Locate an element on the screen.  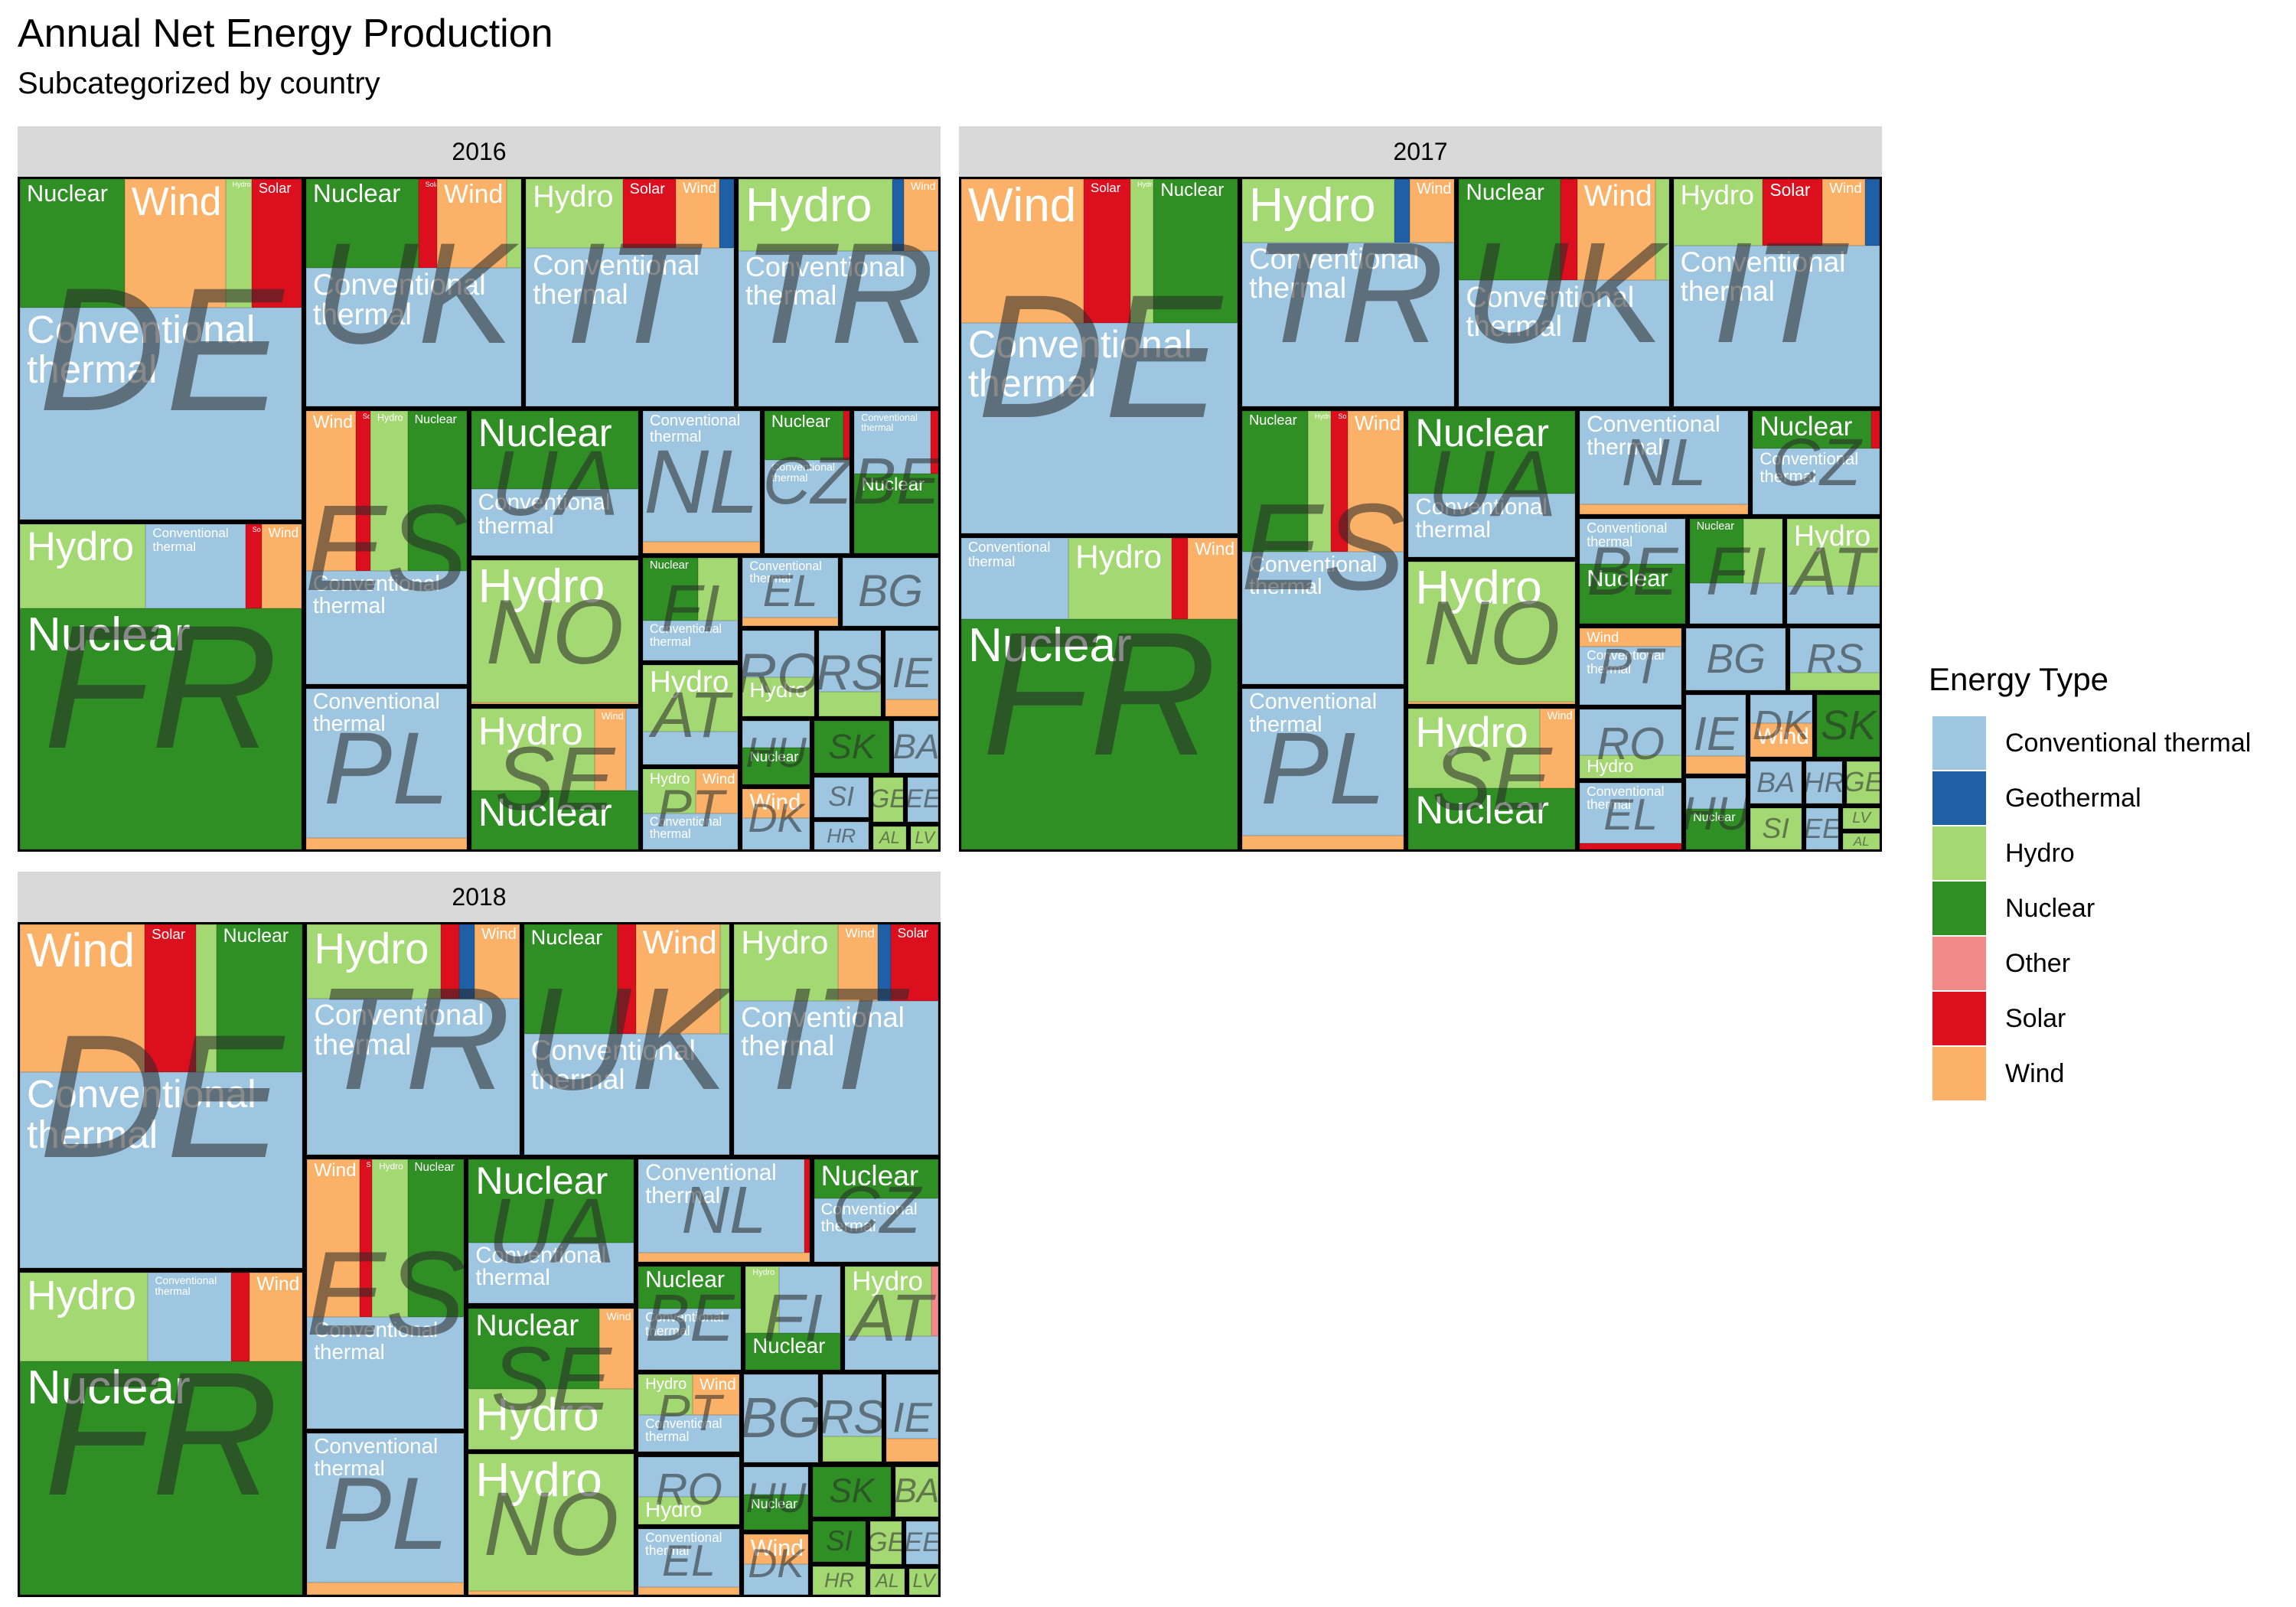
legend-item: Solar is located at coordinates (2108, 1020).